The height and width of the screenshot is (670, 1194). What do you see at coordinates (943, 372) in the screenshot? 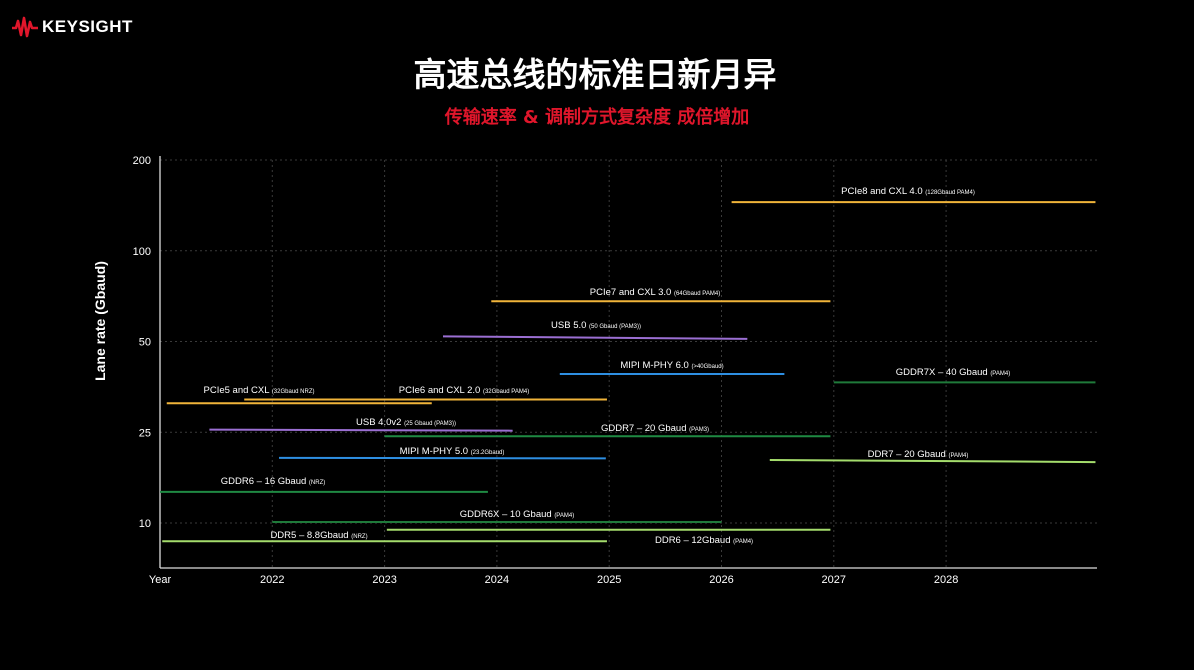
I see `series-name: GDDR7X – 40 Gbaud` at bounding box center [943, 372].